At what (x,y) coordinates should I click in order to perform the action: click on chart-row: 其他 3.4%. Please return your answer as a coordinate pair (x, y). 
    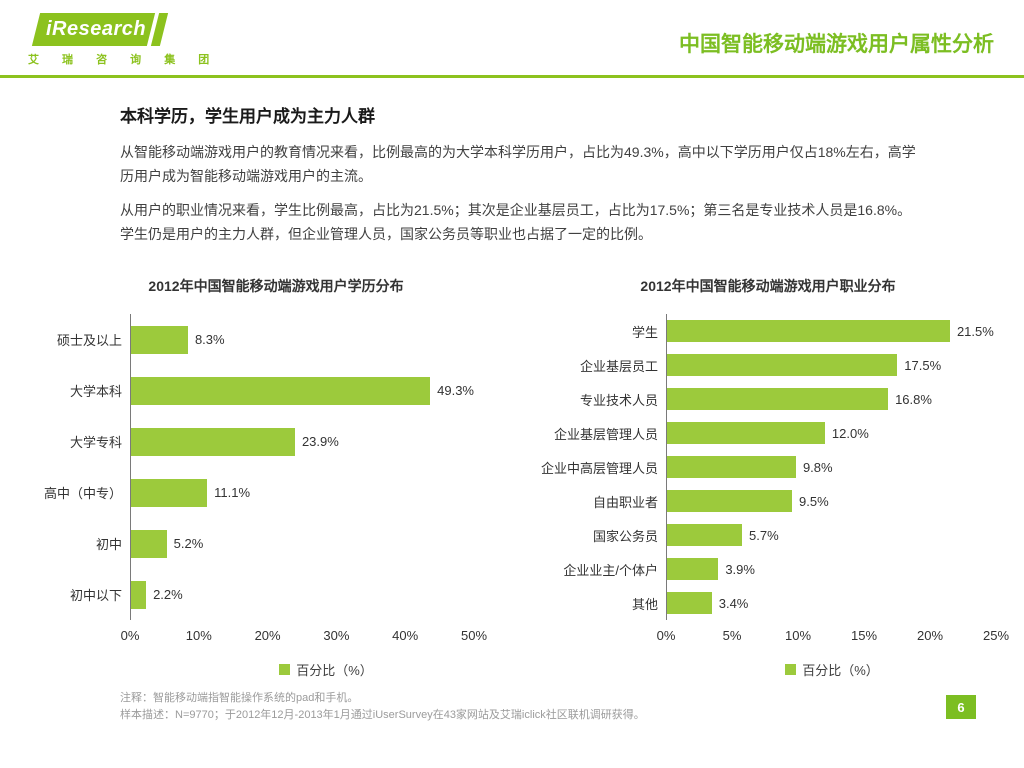
    Looking at the image, I should click on (768, 603).